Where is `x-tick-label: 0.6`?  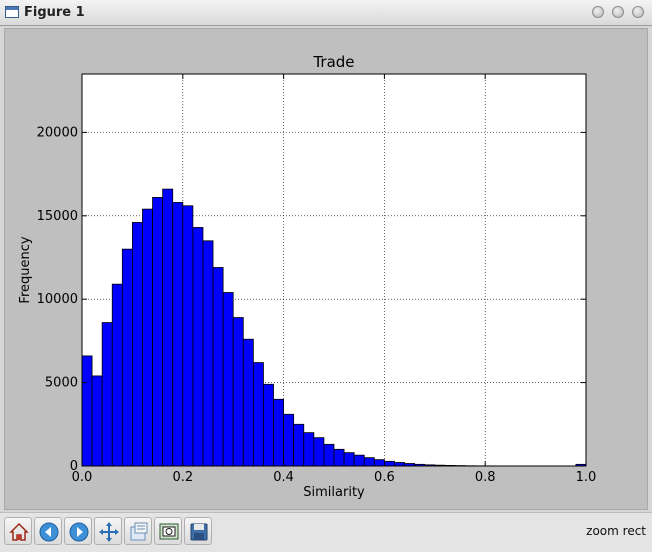
x-tick-label: 0.6 is located at coordinates (384, 477).